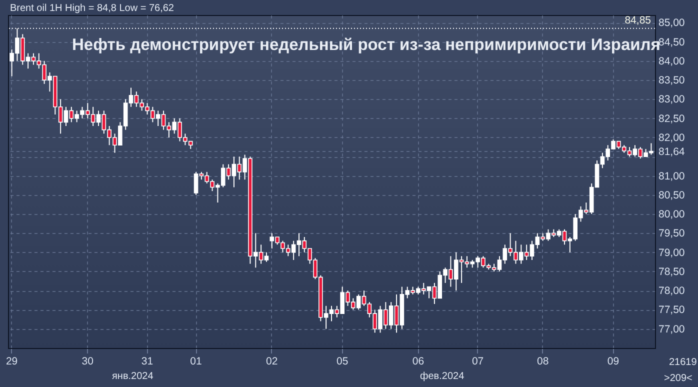 This screenshot has height=387, width=698. What do you see at coordinates (671, 195) in the screenshot?
I see `y-tick-label: 80,50` at bounding box center [671, 195].